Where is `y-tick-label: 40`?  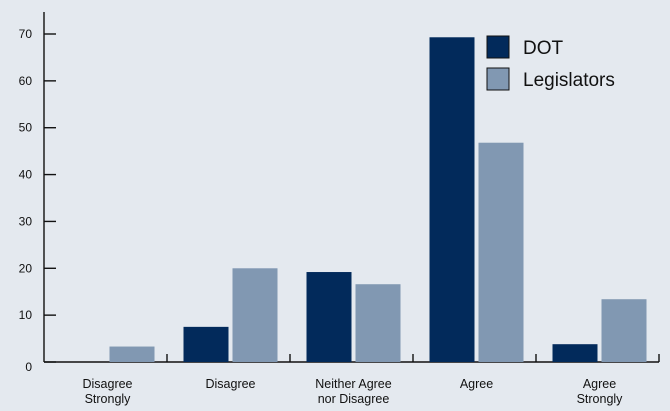
y-tick-label: 40 is located at coordinates (26, 175).